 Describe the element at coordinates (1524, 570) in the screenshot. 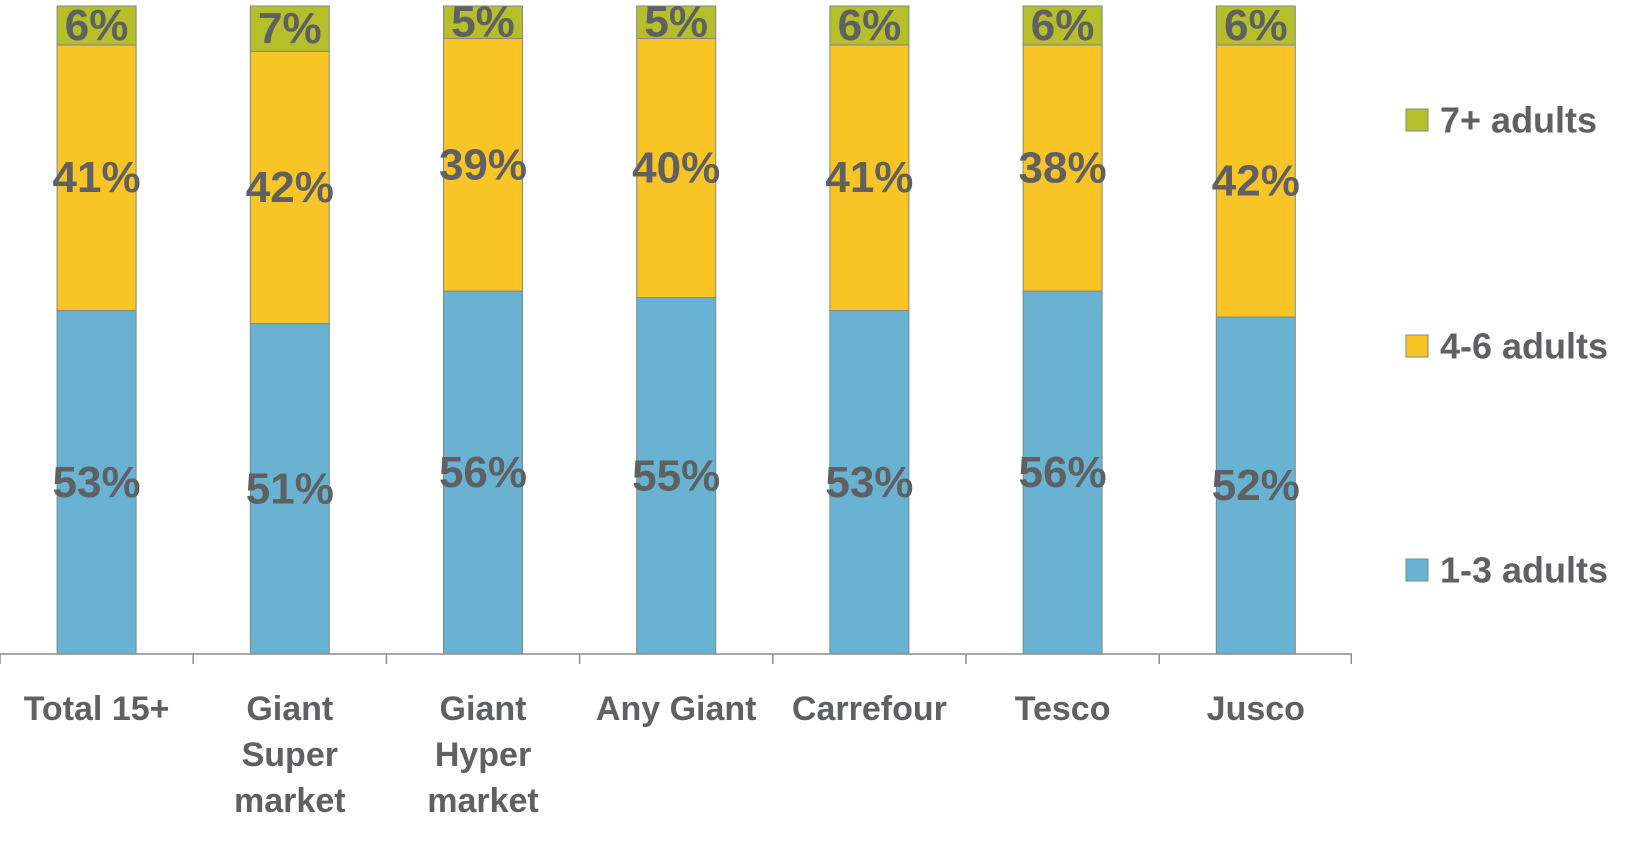

I see `legend-label-1-3-adults: 1-3 adults` at that location.